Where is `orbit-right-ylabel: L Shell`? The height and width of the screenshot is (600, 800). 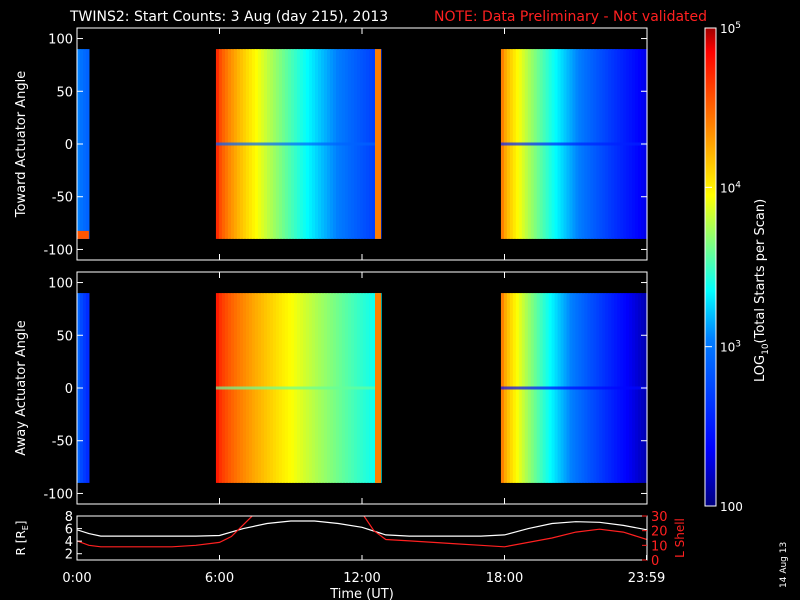
orbit-right-ylabel: L Shell is located at coordinates (680, 538).